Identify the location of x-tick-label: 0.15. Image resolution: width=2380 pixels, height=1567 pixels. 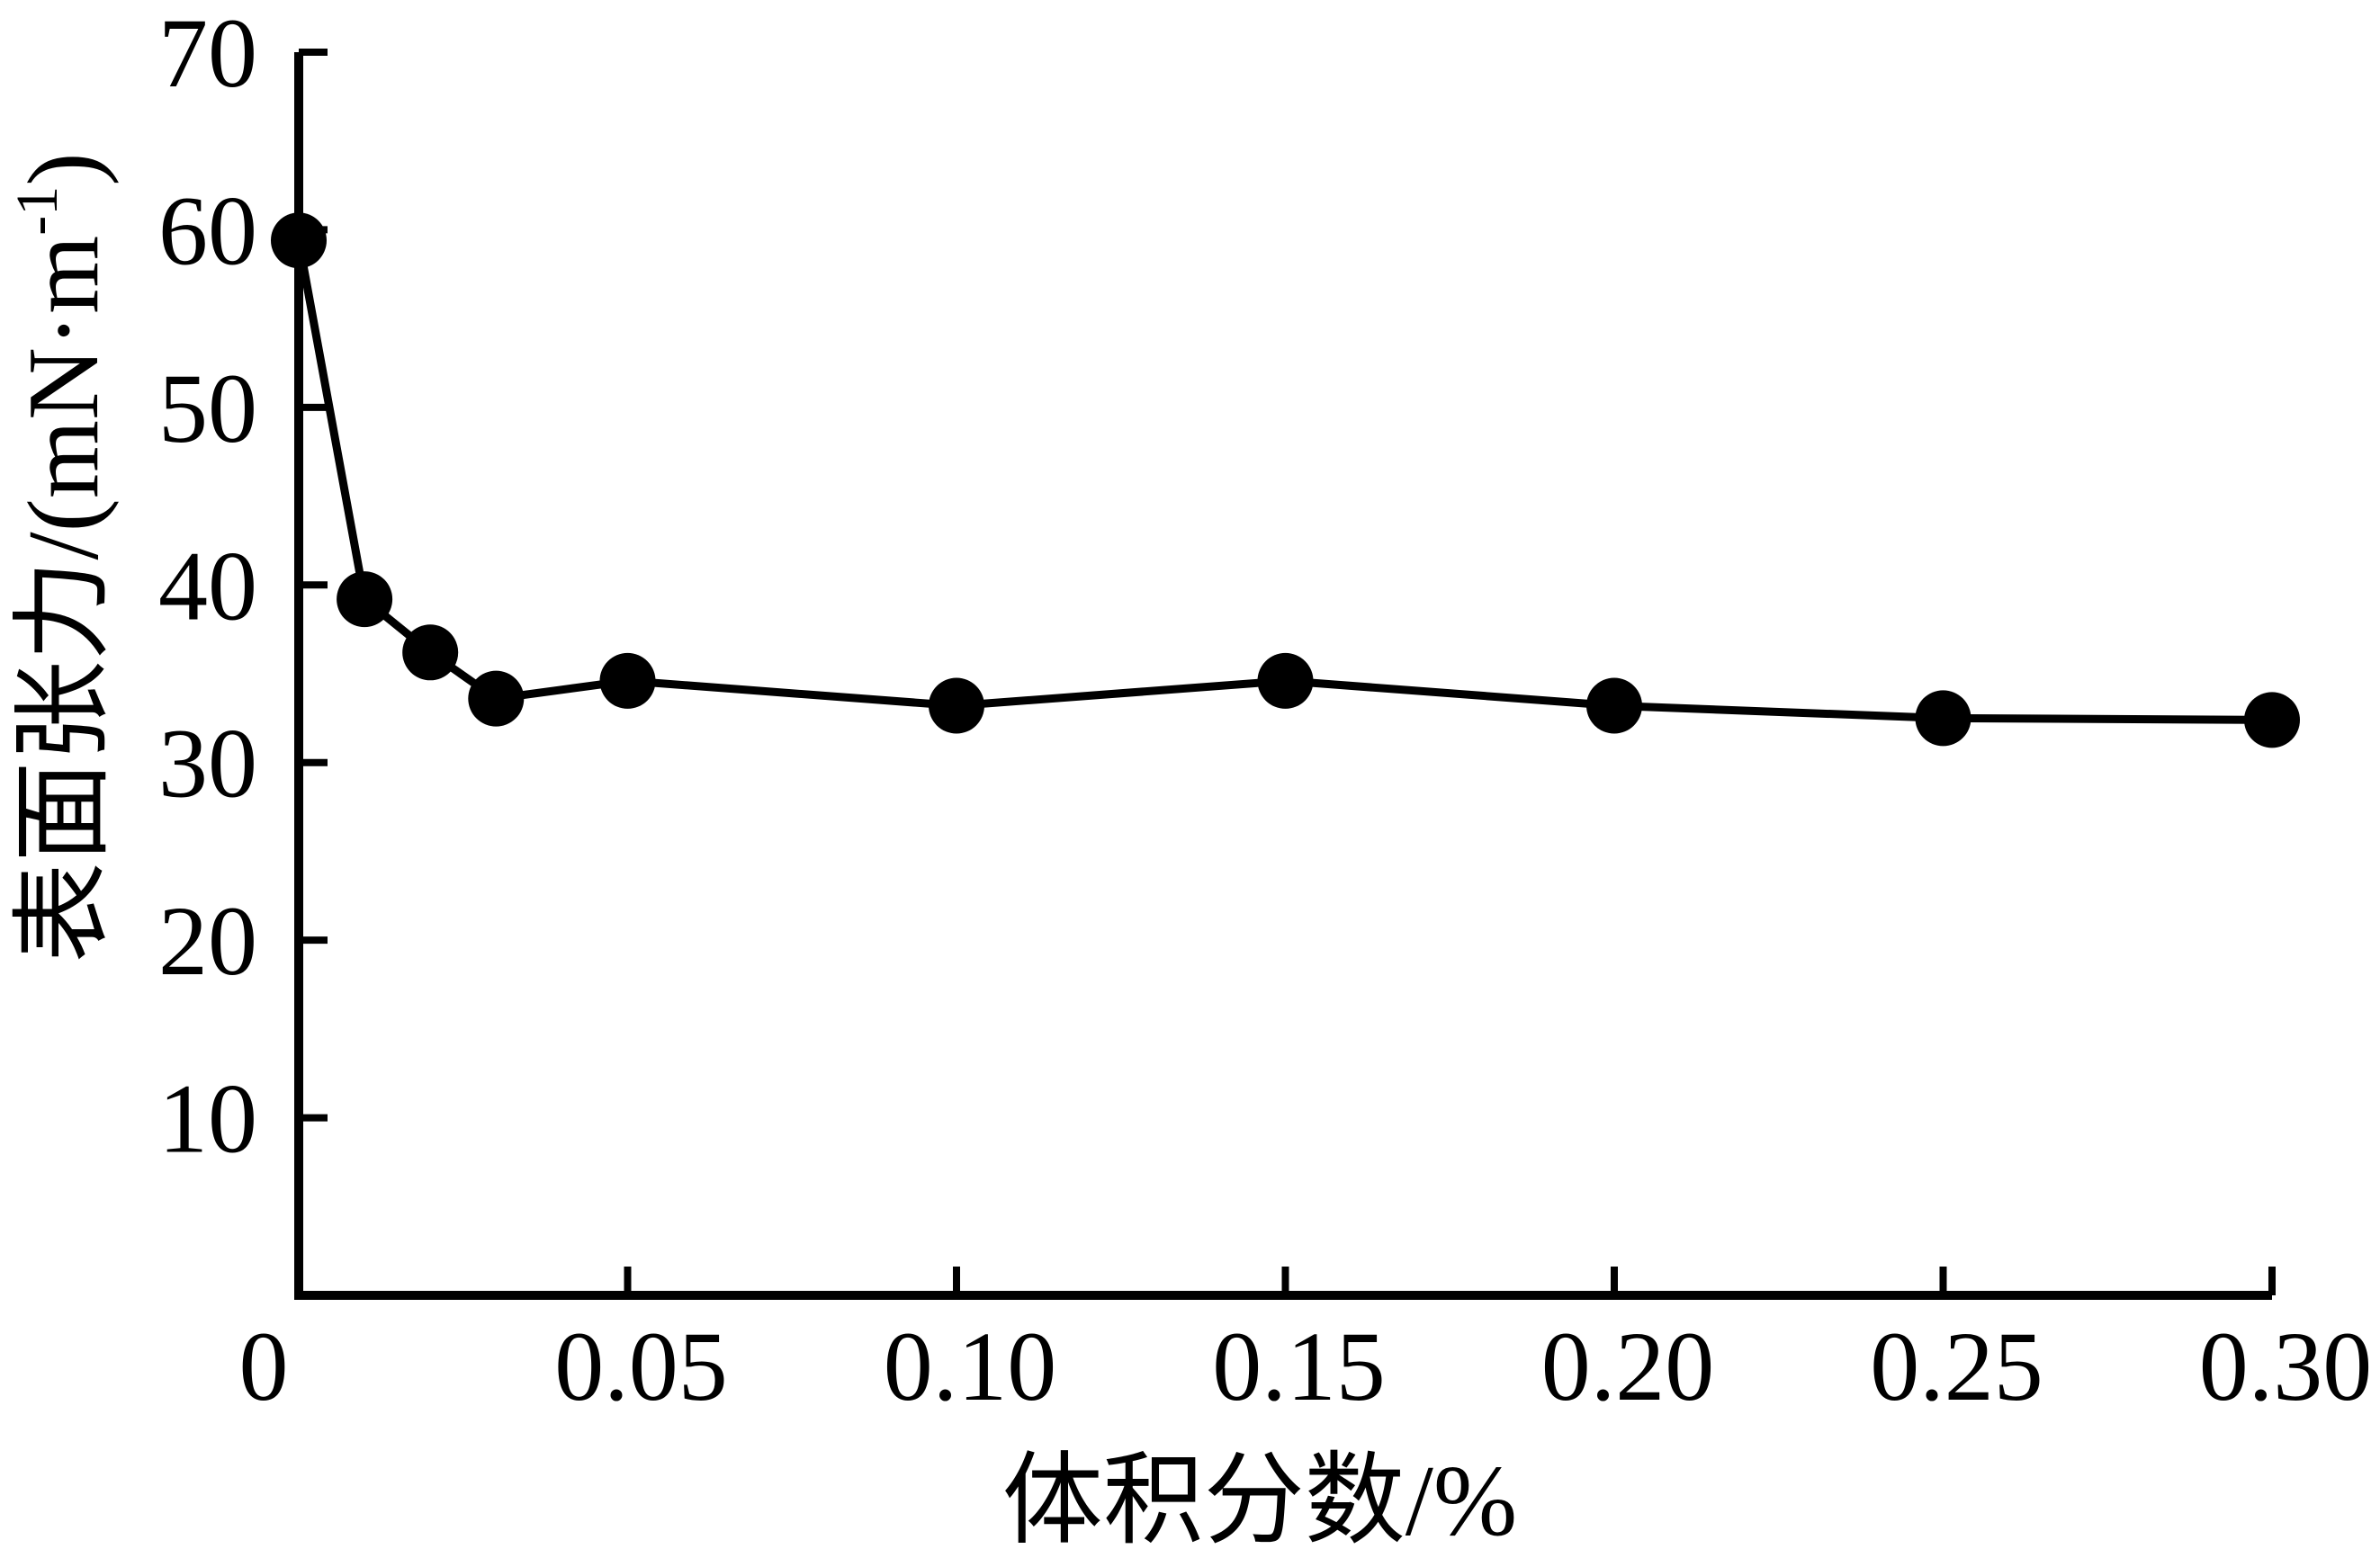
(1299, 1366).